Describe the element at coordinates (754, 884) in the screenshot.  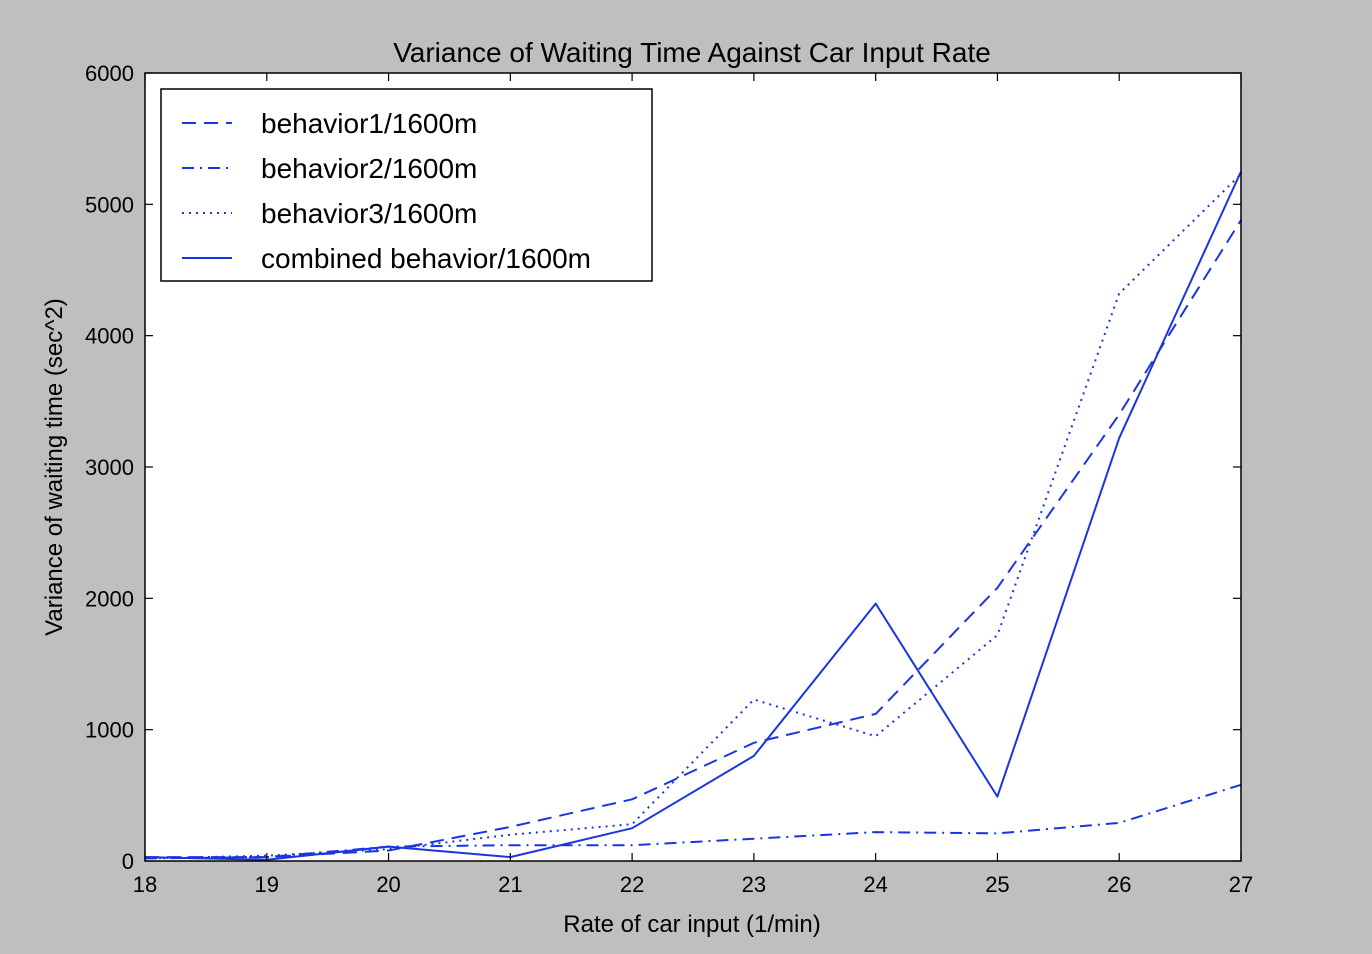
I see `x-tick-label: 23` at that location.